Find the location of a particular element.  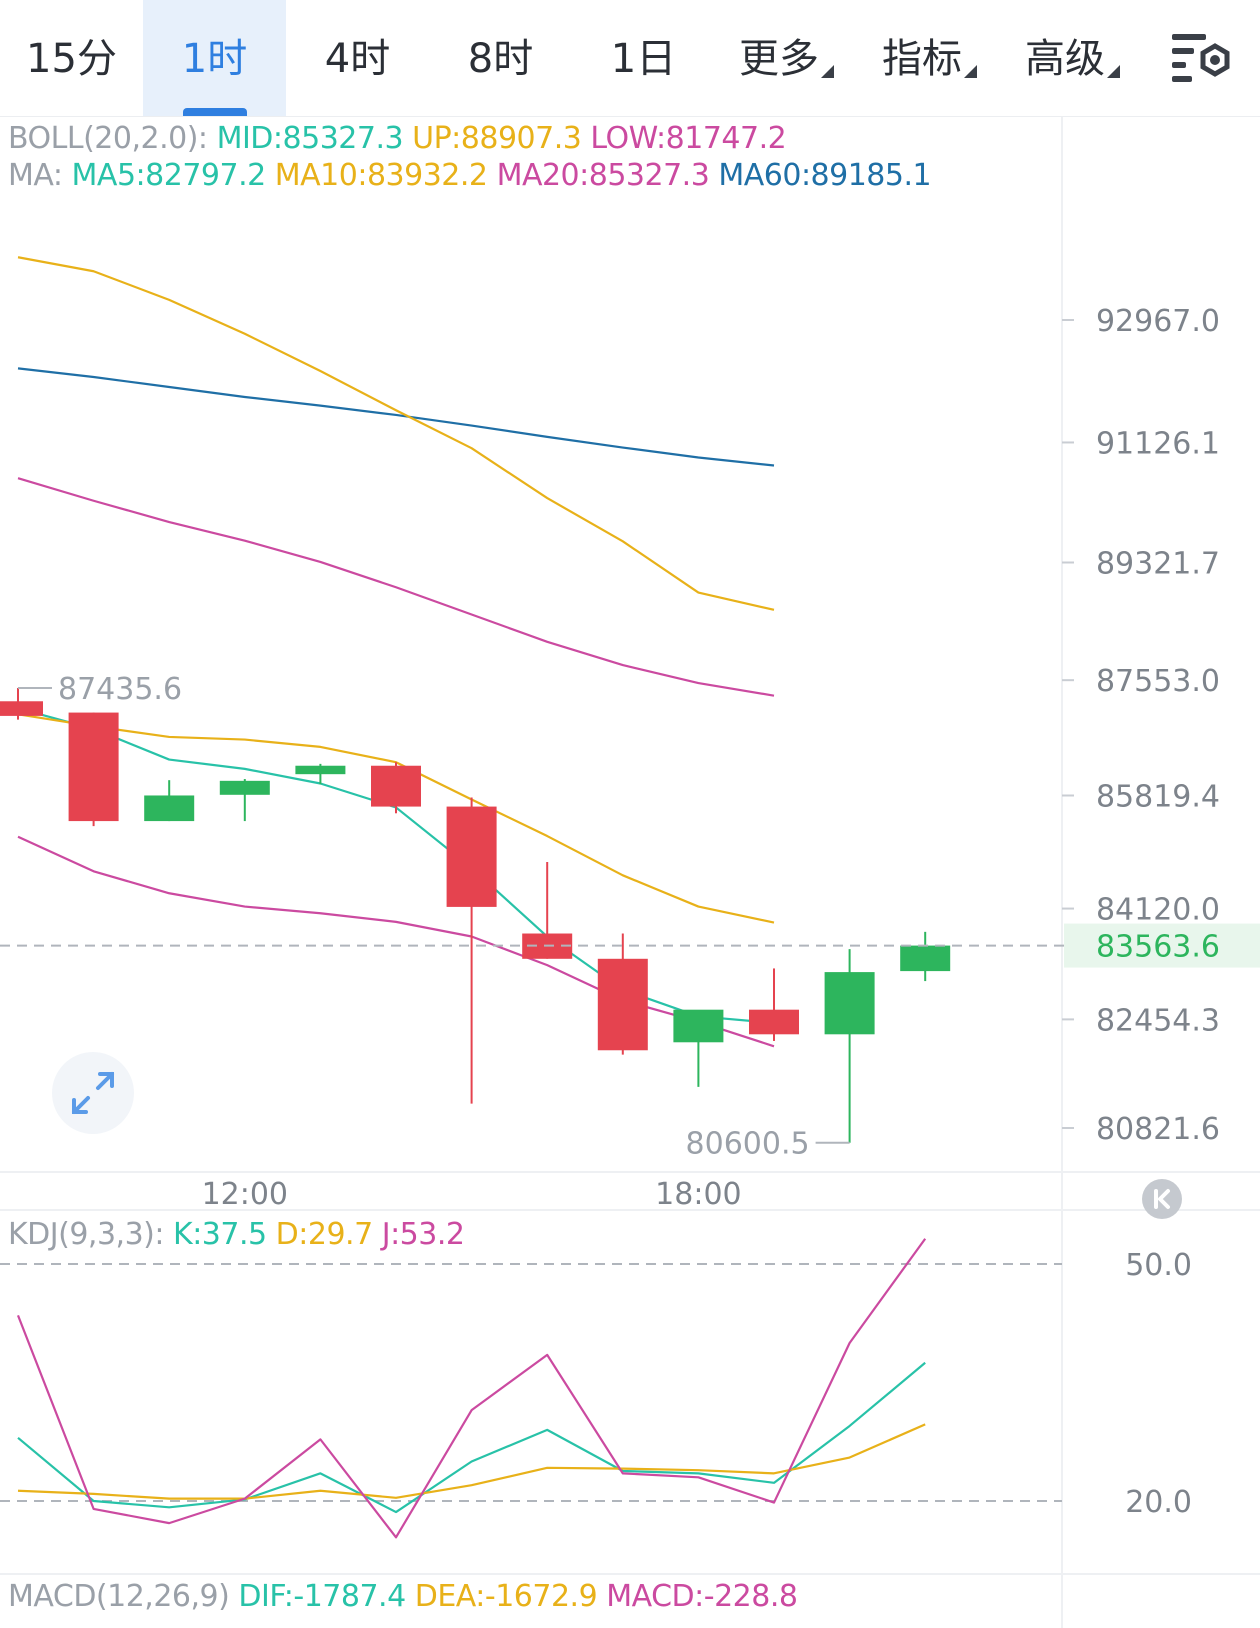

kdj-line-k is located at coordinates (471, 1437).